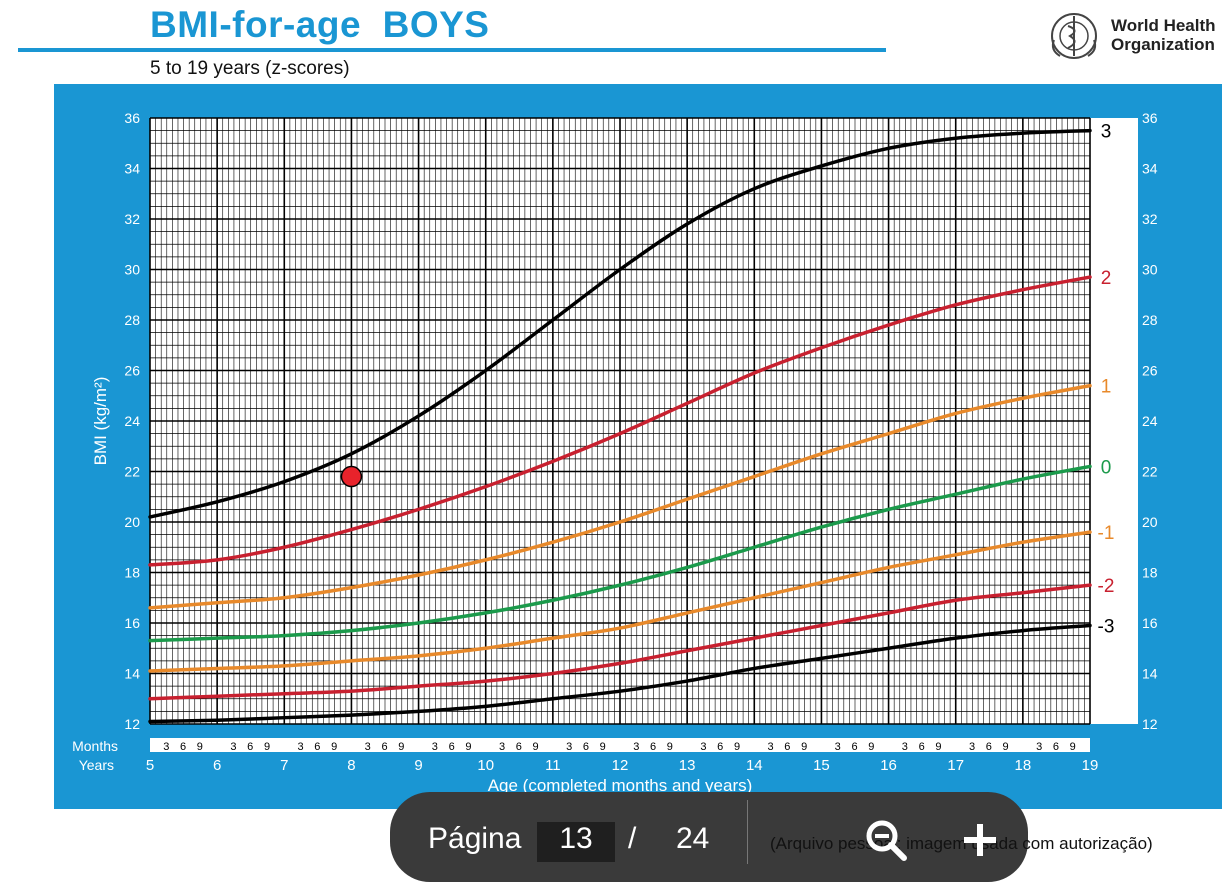 Image resolution: width=1232 pixels, height=882 pixels. What do you see at coordinates (821, 765) in the screenshot?
I see `year-tick-label: 15` at bounding box center [821, 765].